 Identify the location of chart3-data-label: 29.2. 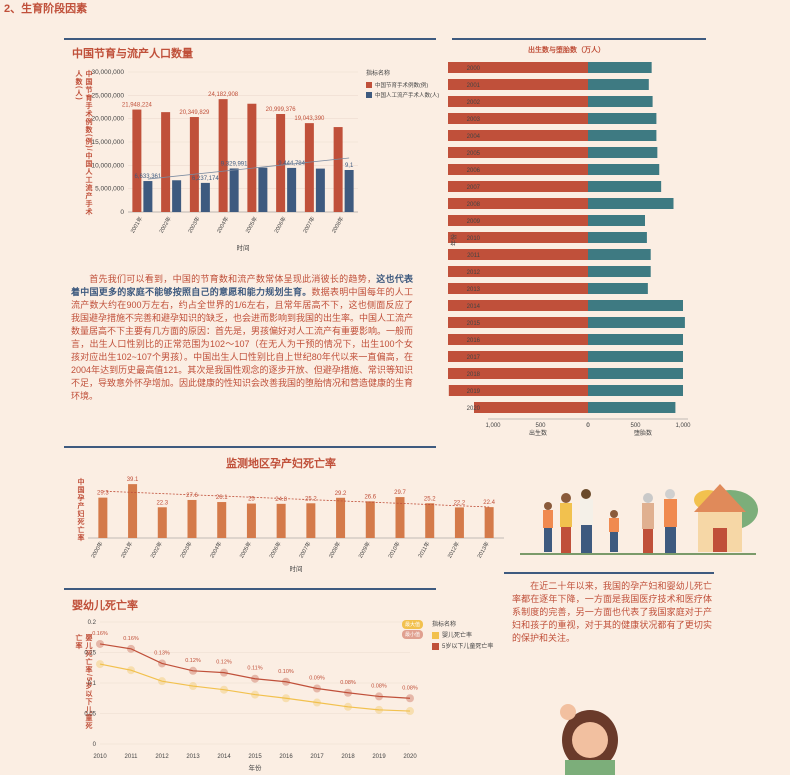
(341, 494).